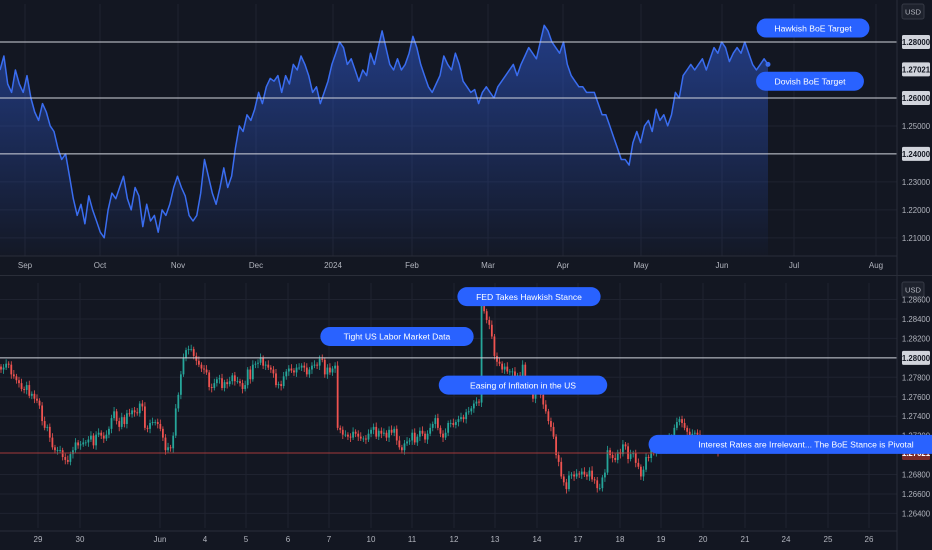 The width and height of the screenshot is (932, 550). What do you see at coordinates (523, 385) in the screenshot?
I see `bottom-annotation: Easing of Inflation in the US` at bounding box center [523, 385].